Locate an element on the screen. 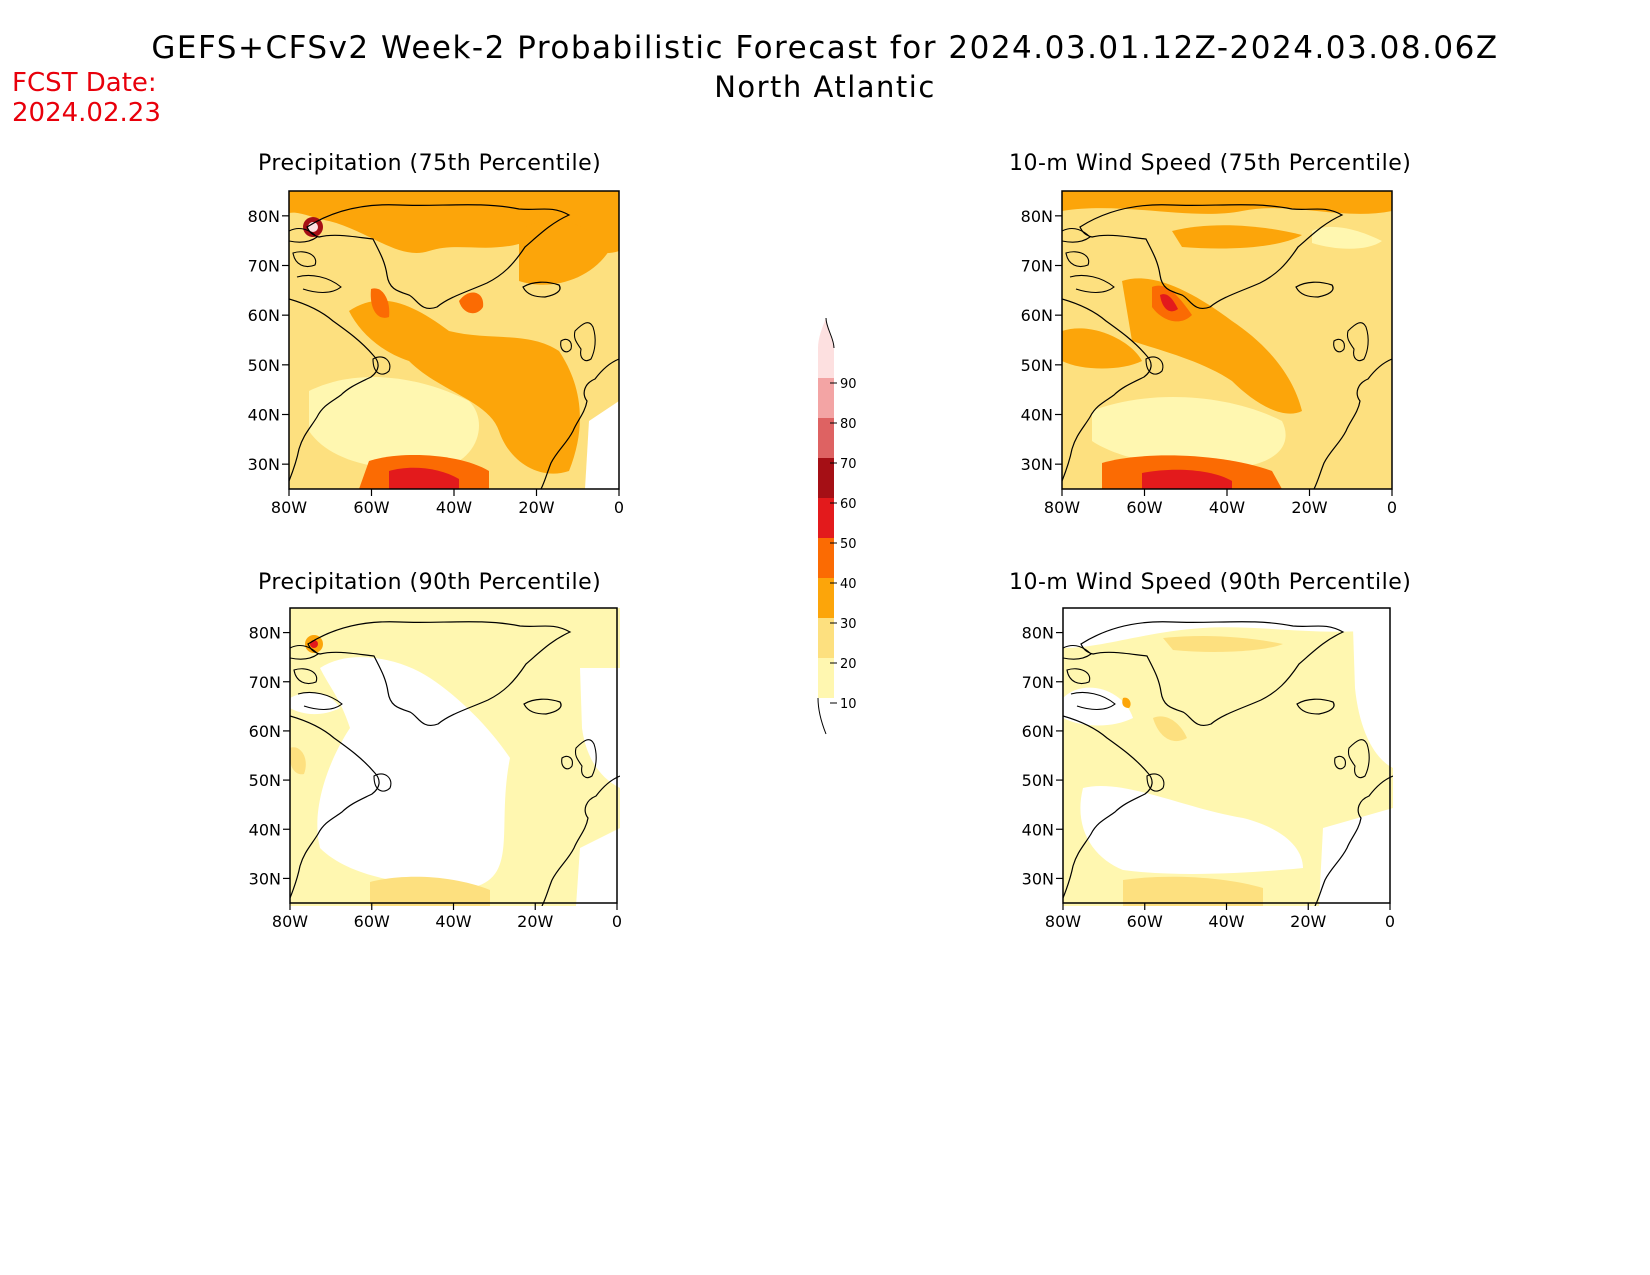 The image size is (1650, 1275). colorbar-label: 40 is located at coordinates (848, 584).